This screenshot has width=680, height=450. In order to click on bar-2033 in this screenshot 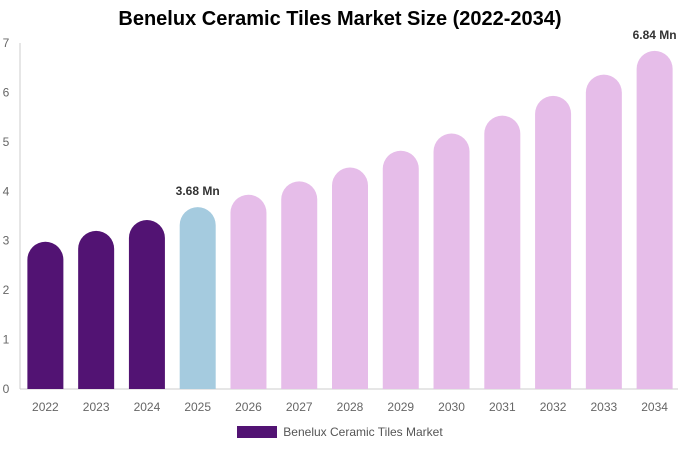, I will do `click(603, 232)`.